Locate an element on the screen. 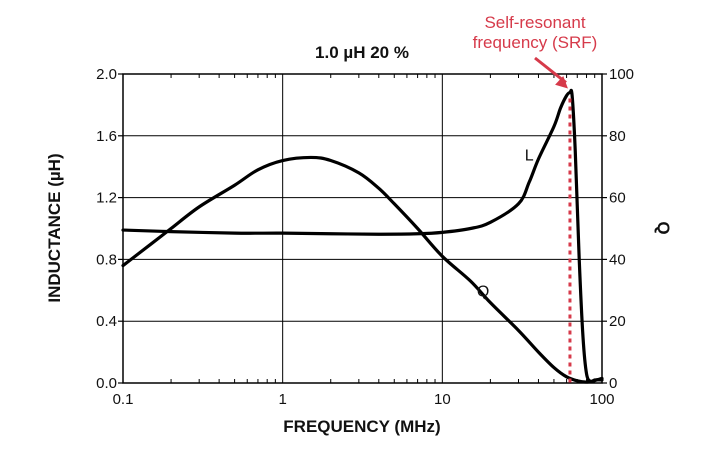 This screenshot has width=709, height=473. y-tick-label: 1.6 is located at coordinates (106, 136).